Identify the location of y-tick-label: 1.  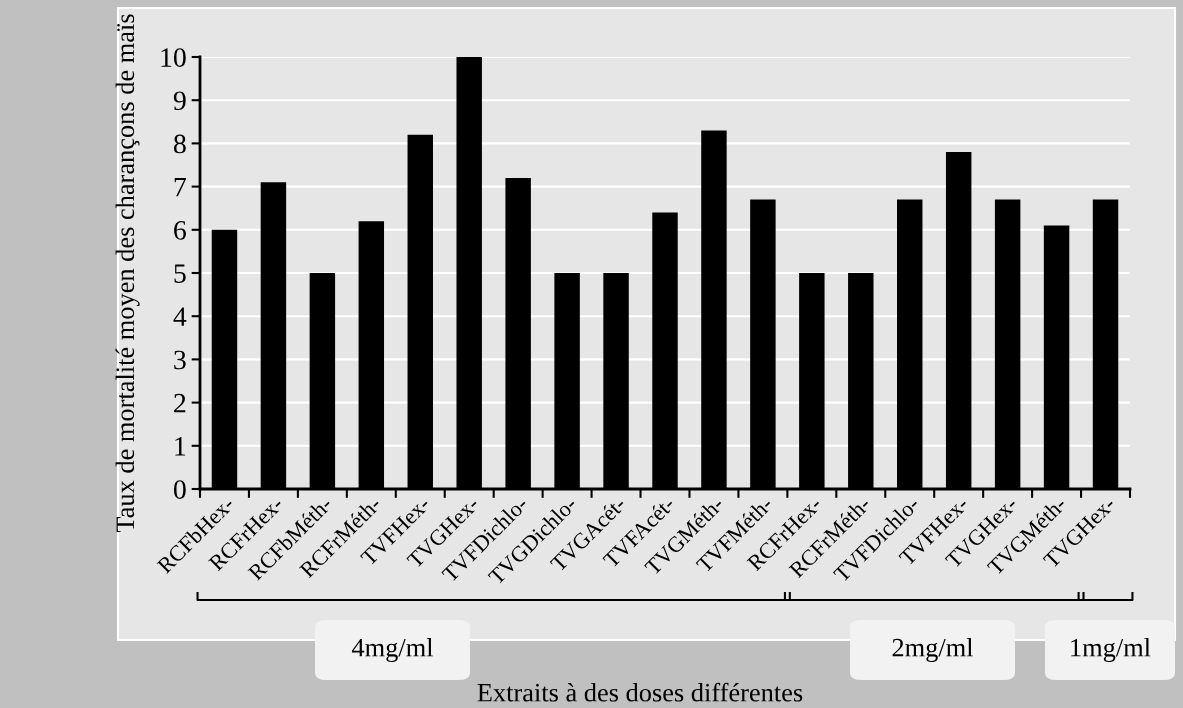
(180, 446).